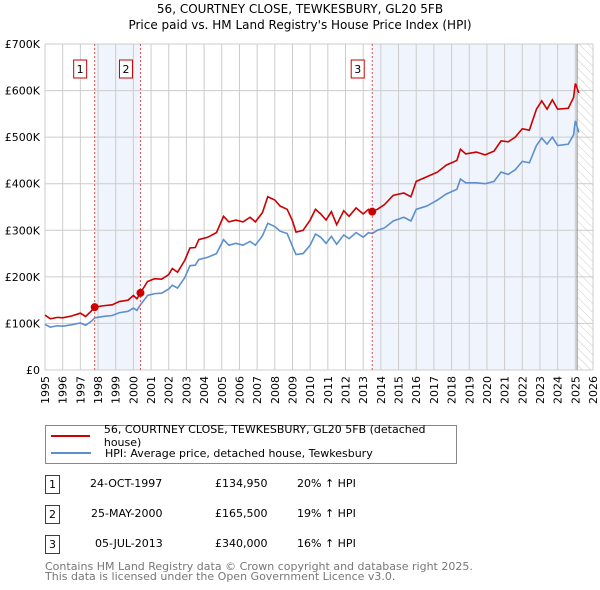 This screenshot has width=600, height=590. What do you see at coordinates (169, 390) in the screenshot?
I see `x-tick-label: 2002` at bounding box center [169, 390].